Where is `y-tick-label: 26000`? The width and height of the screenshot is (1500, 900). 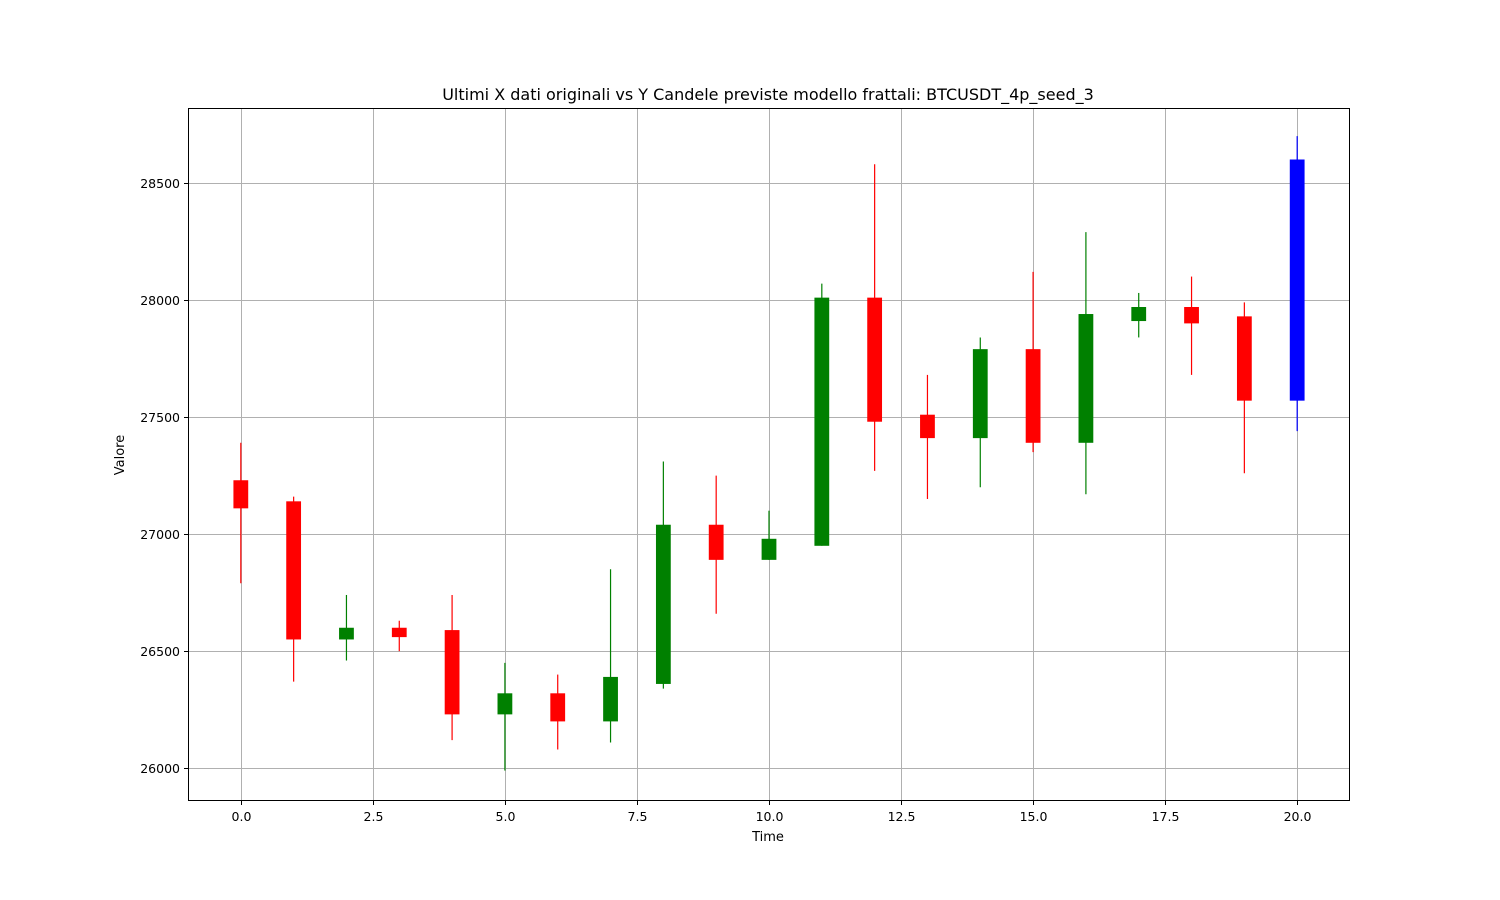 y-tick-label: 26000 is located at coordinates (160, 768).